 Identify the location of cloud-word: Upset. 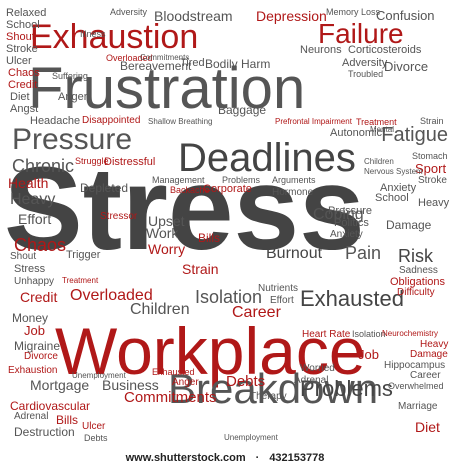
(166, 221).